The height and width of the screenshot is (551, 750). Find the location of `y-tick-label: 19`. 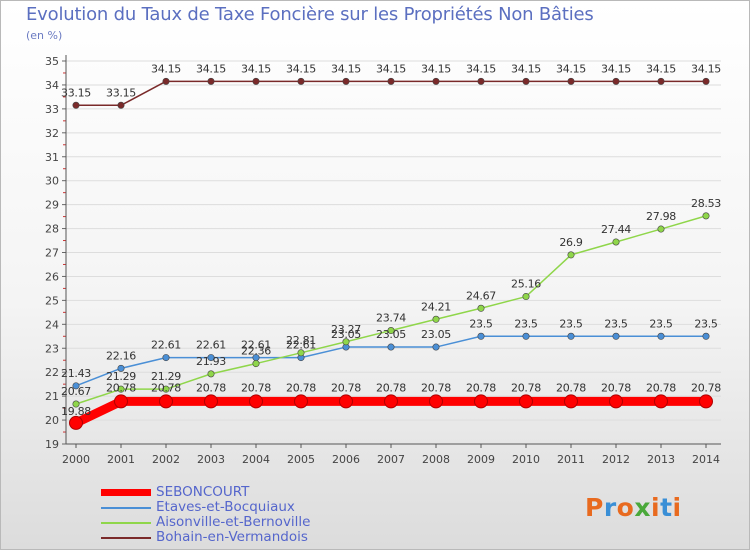

y-tick-label: 19 is located at coordinates (52, 444).